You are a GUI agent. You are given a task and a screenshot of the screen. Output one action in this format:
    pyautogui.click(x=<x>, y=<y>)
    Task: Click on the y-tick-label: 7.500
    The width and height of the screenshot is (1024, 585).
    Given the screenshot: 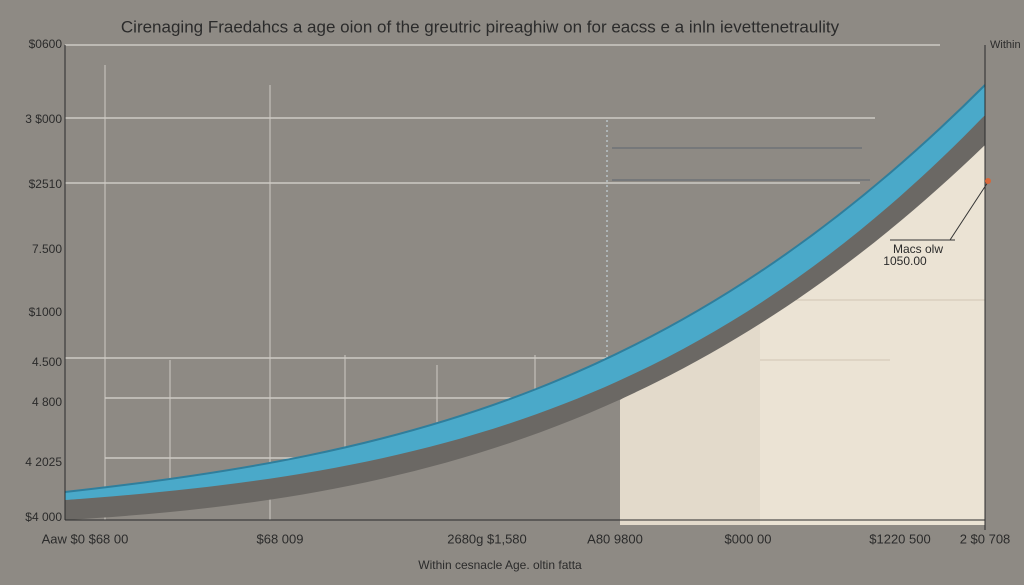 What is the action you would take?
    pyautogui.click(x=47, y=249)
    